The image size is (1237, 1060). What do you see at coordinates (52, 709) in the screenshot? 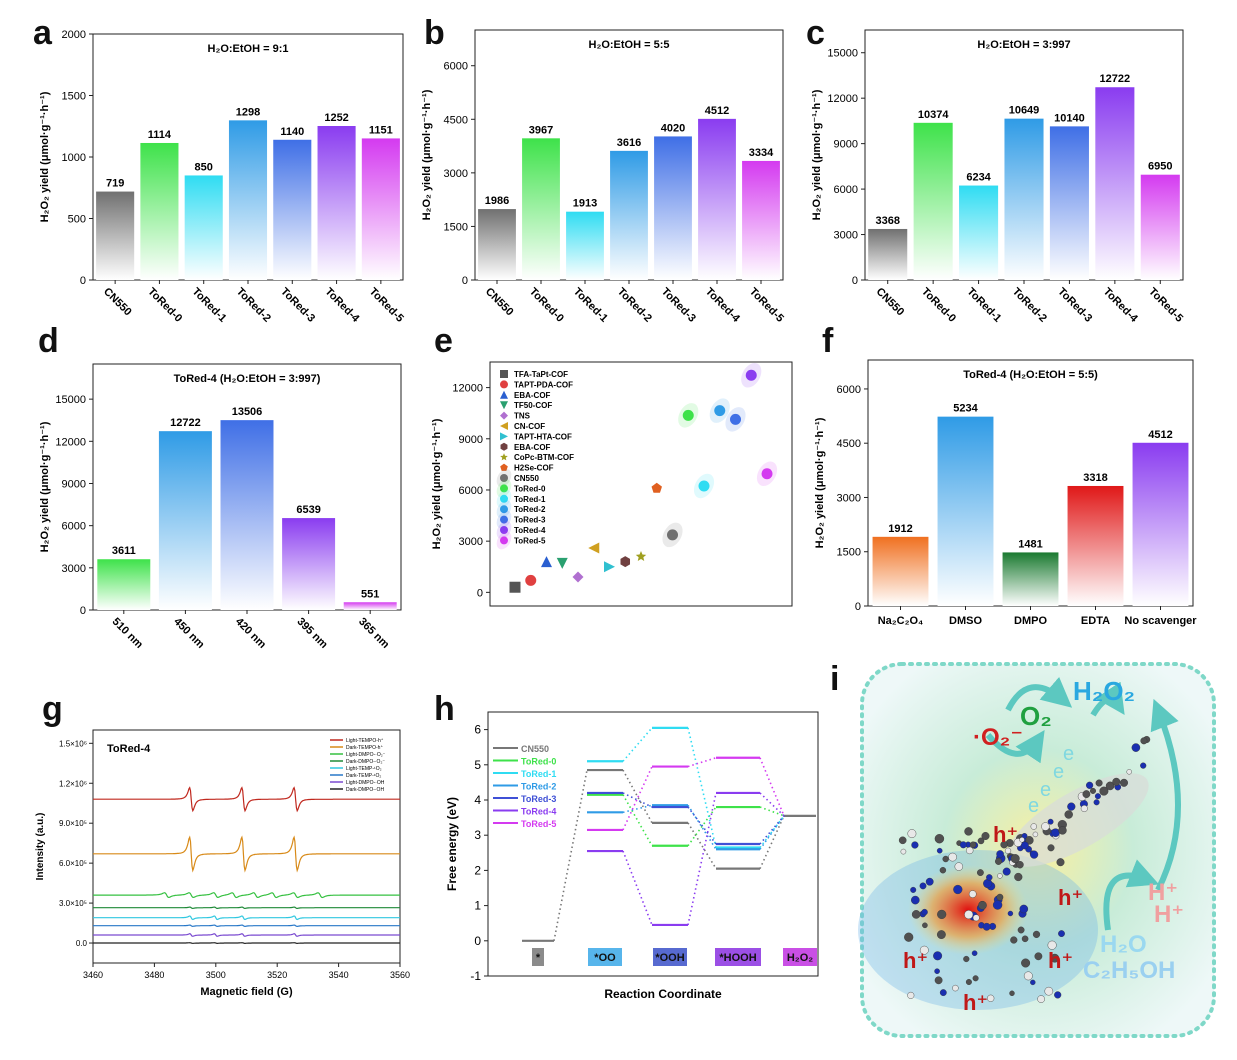
I see `panel-letter-g: g` at bounding box center [52, 709].